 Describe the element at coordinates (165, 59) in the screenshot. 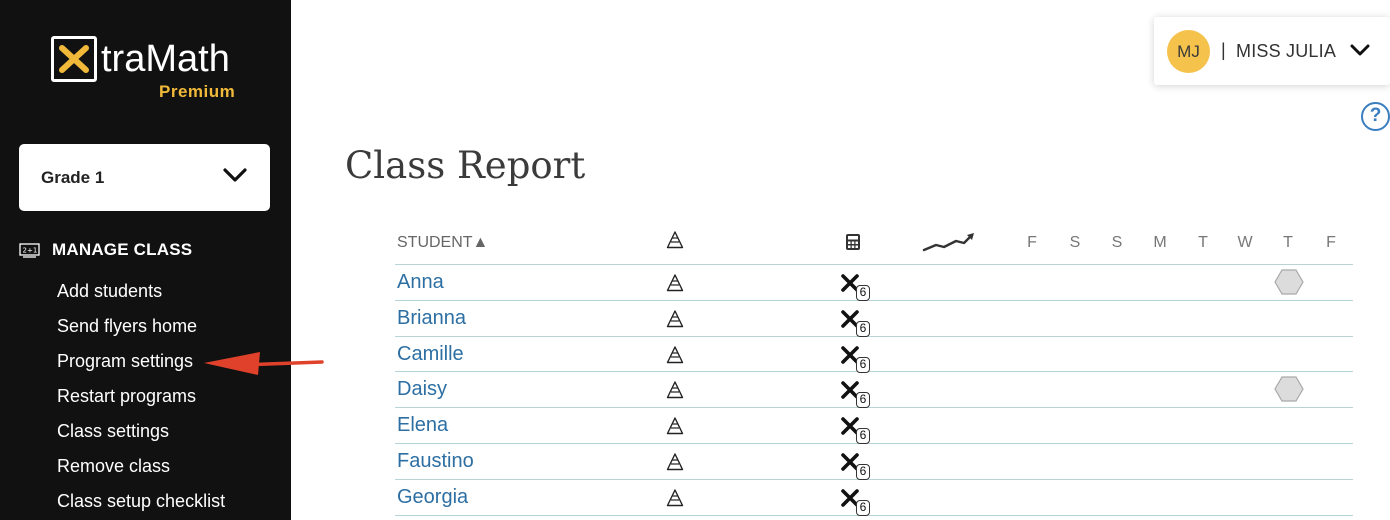

I see `logo-wordmark: traMath` at that location.